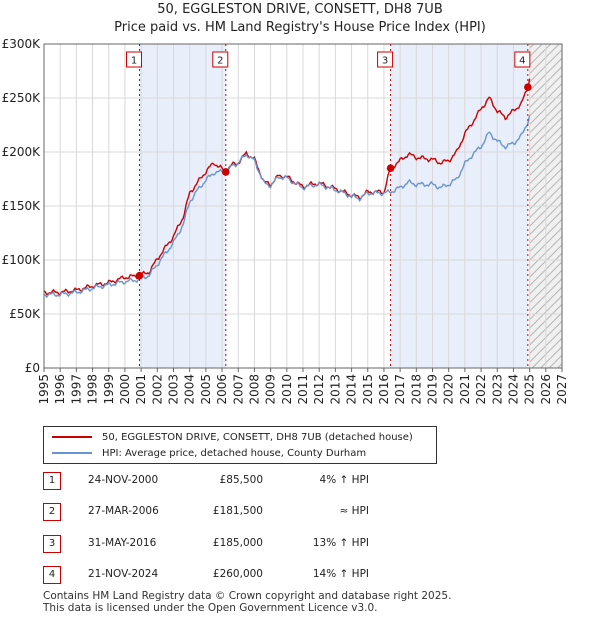 Image resolution: width=600 pixels, height=620 pixels. I want to click on x-tick-label: 2002, so click(157, 389).